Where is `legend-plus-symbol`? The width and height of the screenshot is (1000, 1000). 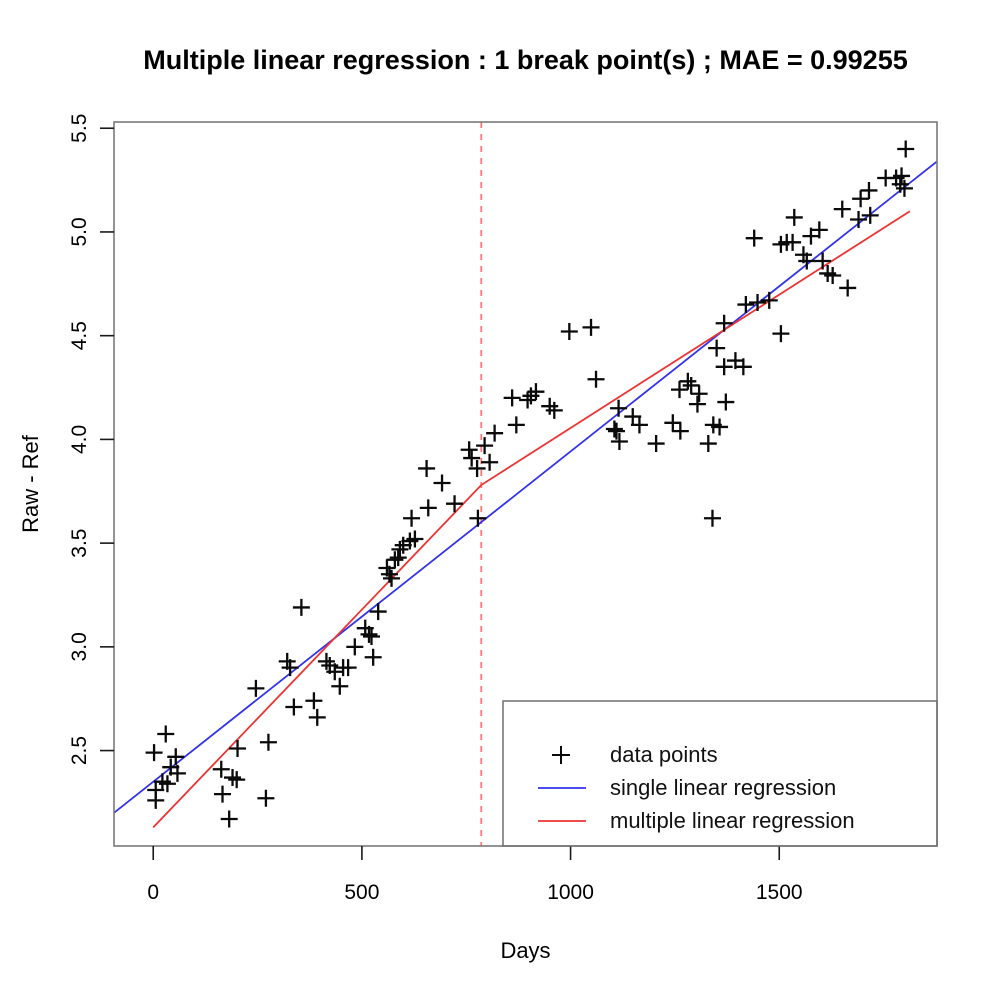 legend-plus-symbol is located at coordinates (561, 755).